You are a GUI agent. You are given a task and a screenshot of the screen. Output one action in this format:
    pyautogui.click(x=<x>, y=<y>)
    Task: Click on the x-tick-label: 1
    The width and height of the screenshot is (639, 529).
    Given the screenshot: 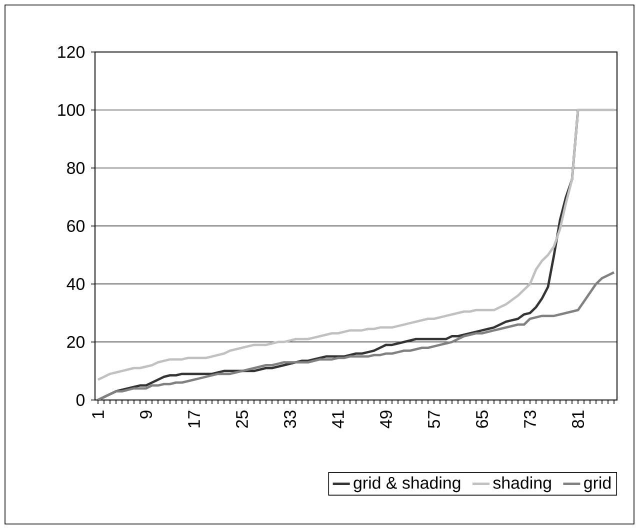 What is the action you would take?
    pyautogui.click(x=98, y=414)
    